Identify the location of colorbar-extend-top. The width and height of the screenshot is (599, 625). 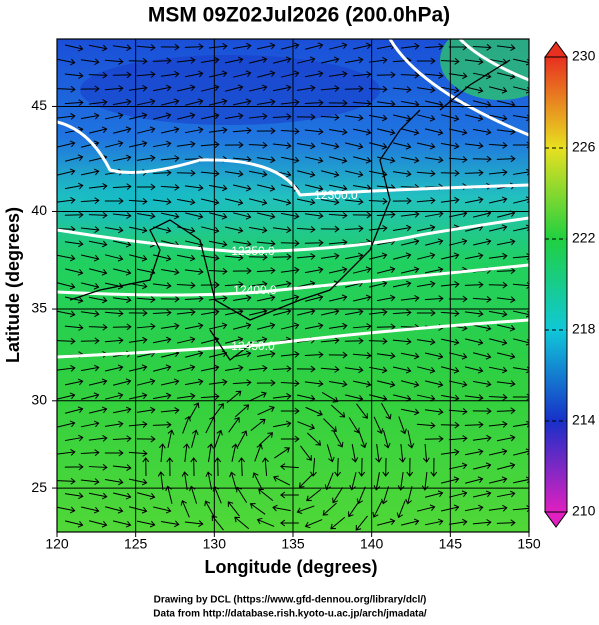
(556, 49).